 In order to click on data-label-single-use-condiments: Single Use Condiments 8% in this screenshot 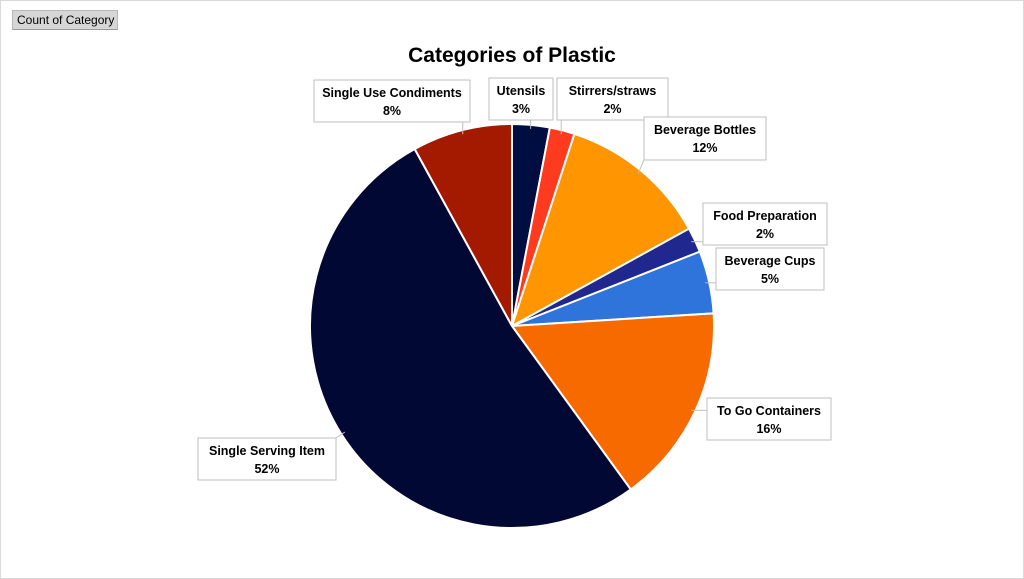, I will do `click(392, 107)`.